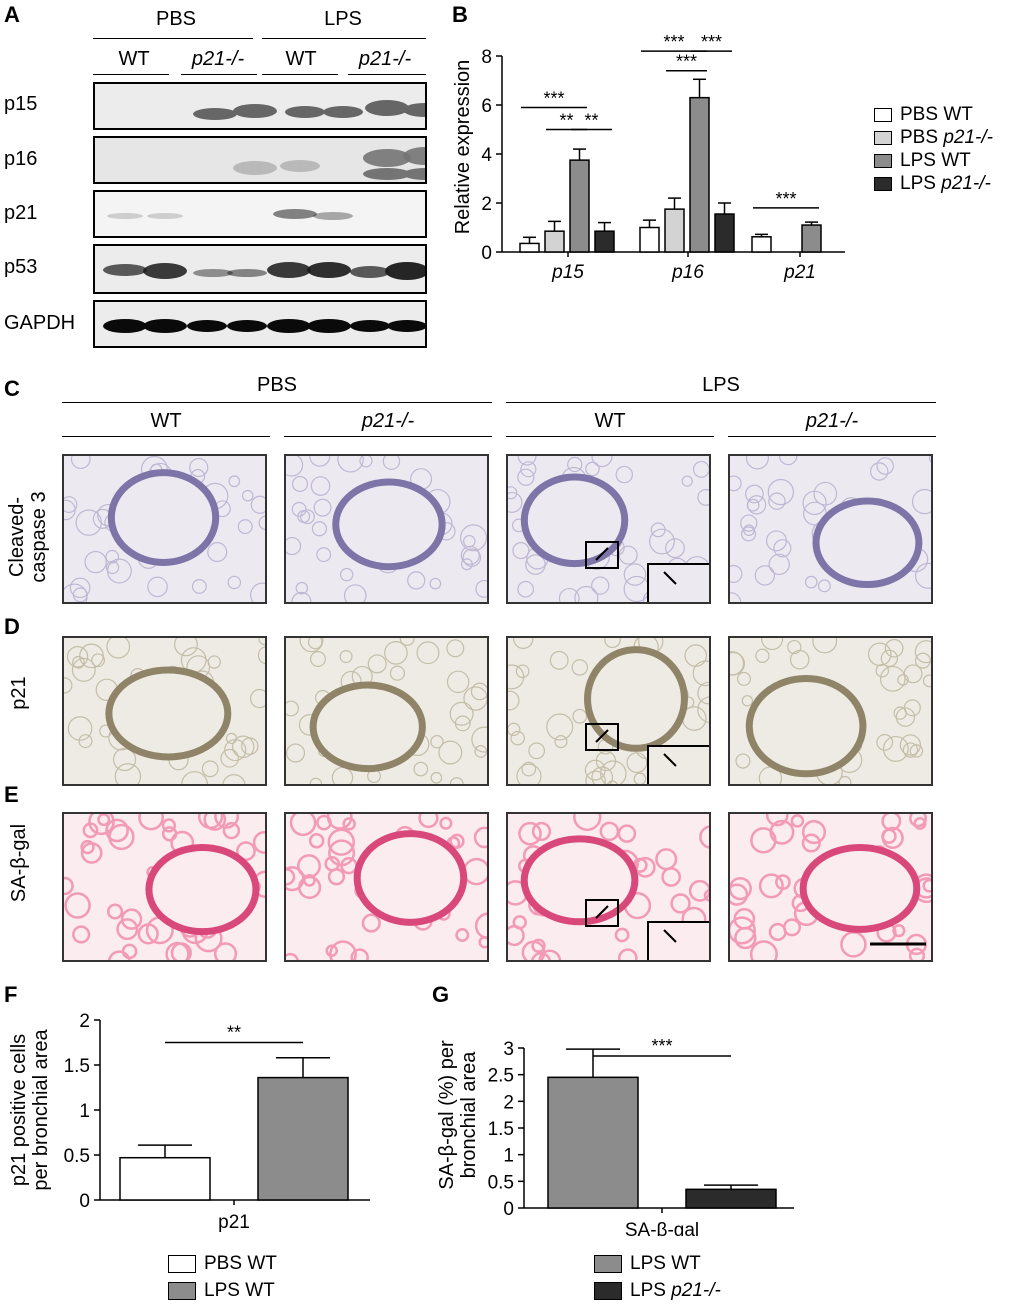  I want to click on chart-g: 0 0.5 1 1.5 2 2.5 3 SA-β-gal ***, so click(641, 1136).